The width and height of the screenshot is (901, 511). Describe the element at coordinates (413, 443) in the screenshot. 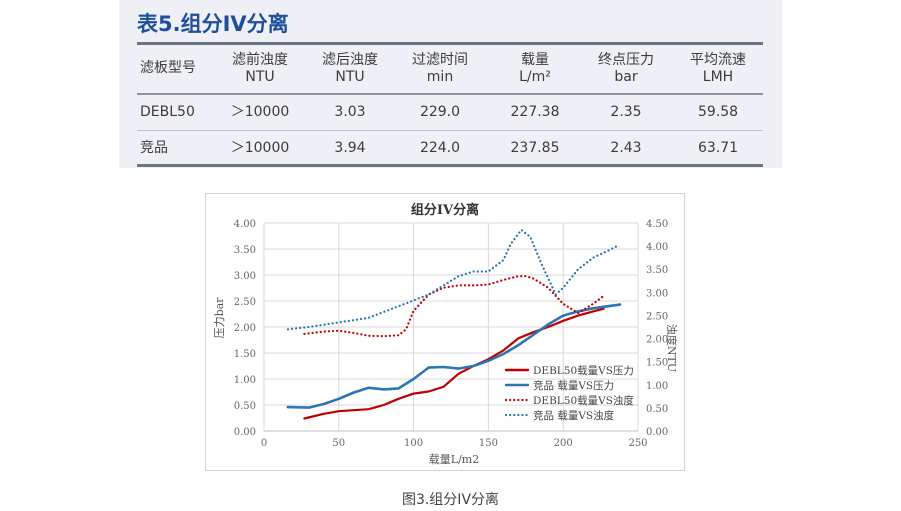

I see `x-tick-label: 100` at that location.